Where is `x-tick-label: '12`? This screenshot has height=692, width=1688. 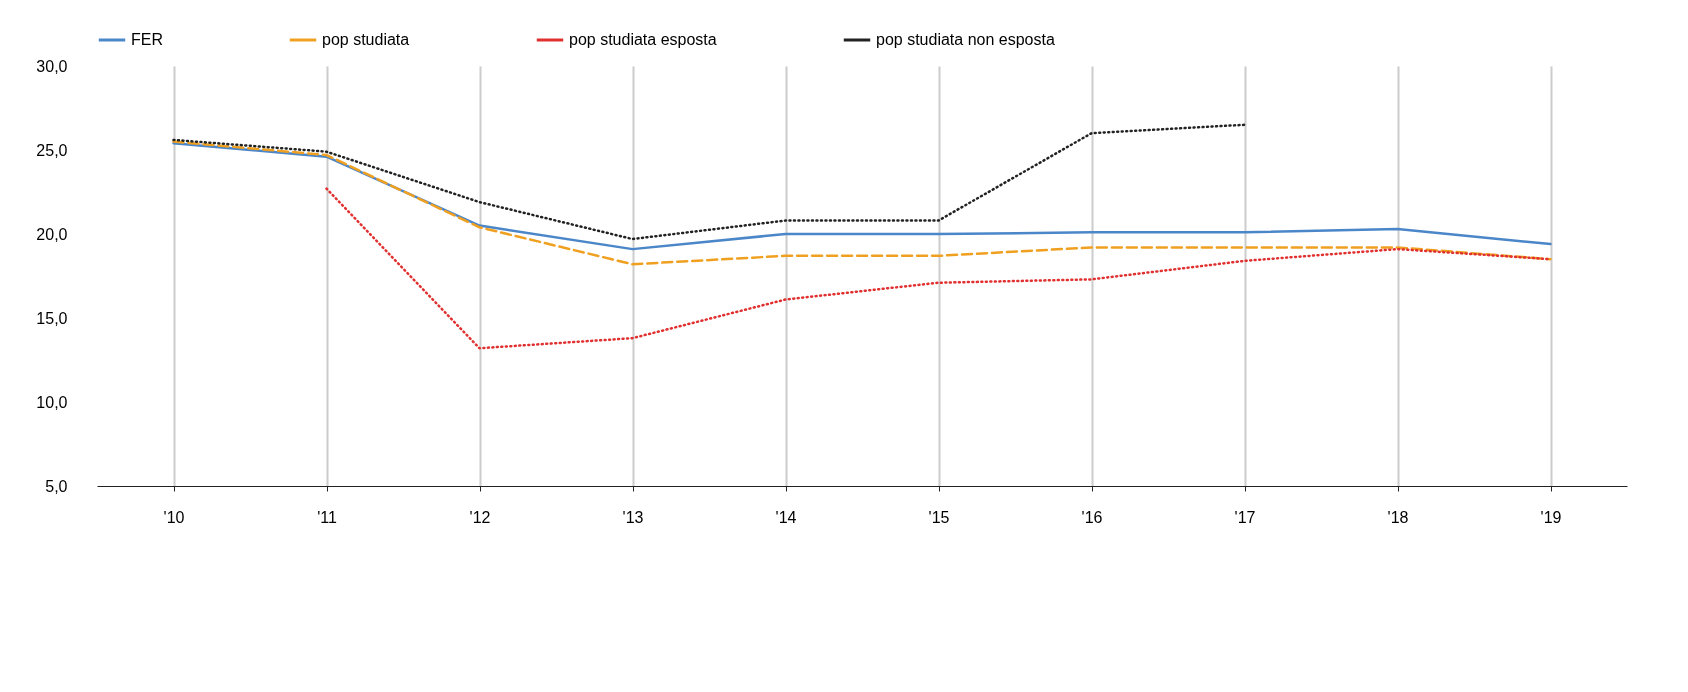
x-tick-label: '12 is located at coordinates (480, 517).